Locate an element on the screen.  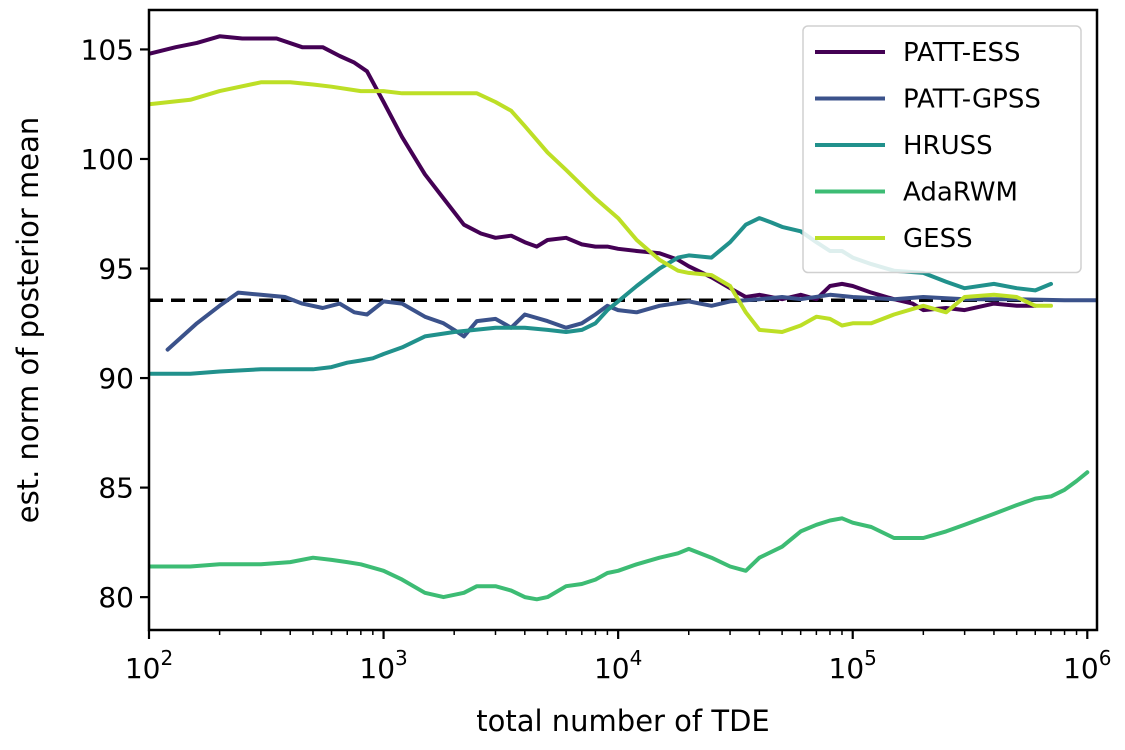
y-tick-label: 100 is located at coordinates (107, 159).